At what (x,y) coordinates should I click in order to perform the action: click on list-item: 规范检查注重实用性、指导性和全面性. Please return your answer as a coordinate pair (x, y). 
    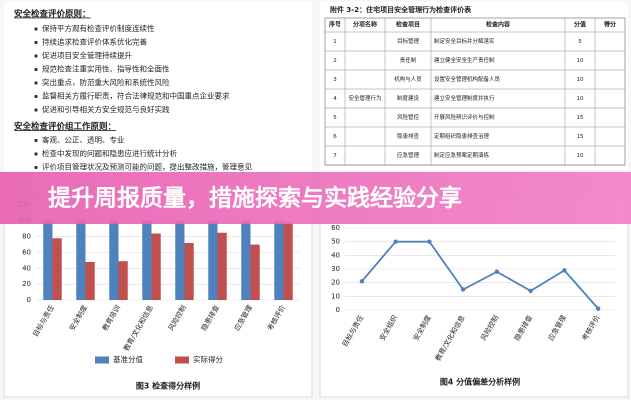
    Looking at the image, I should click on (106, 69).